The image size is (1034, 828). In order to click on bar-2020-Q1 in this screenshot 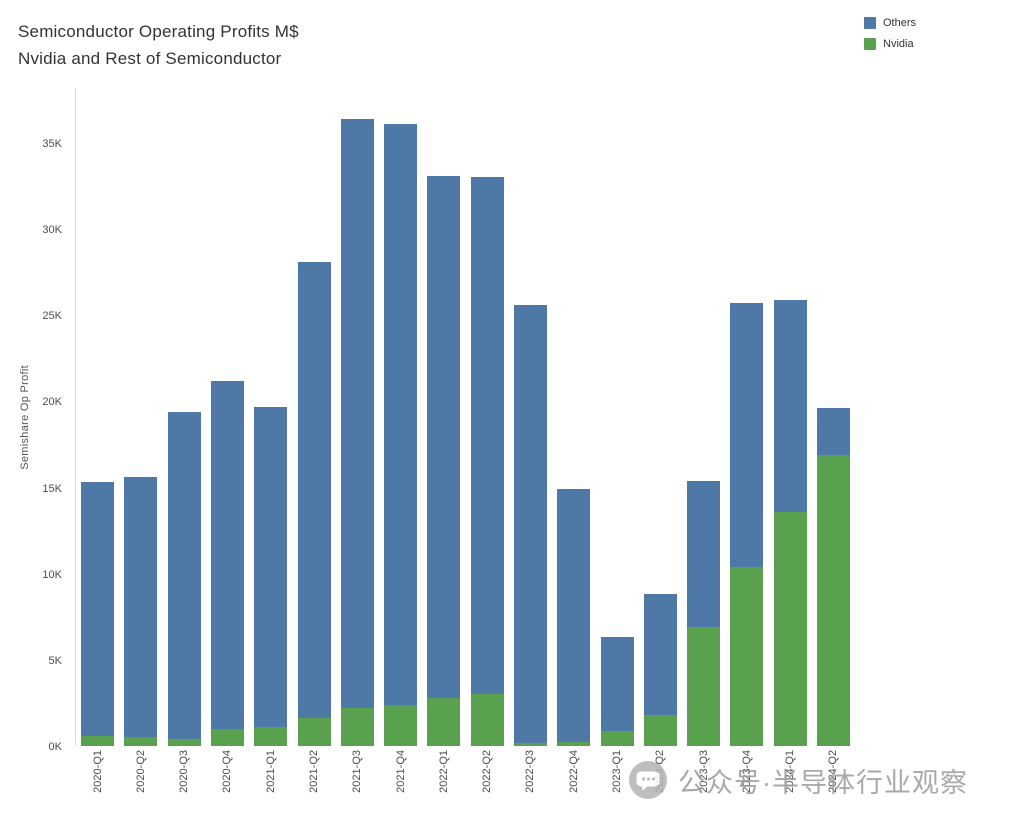, I will do `click(98, 614)`.